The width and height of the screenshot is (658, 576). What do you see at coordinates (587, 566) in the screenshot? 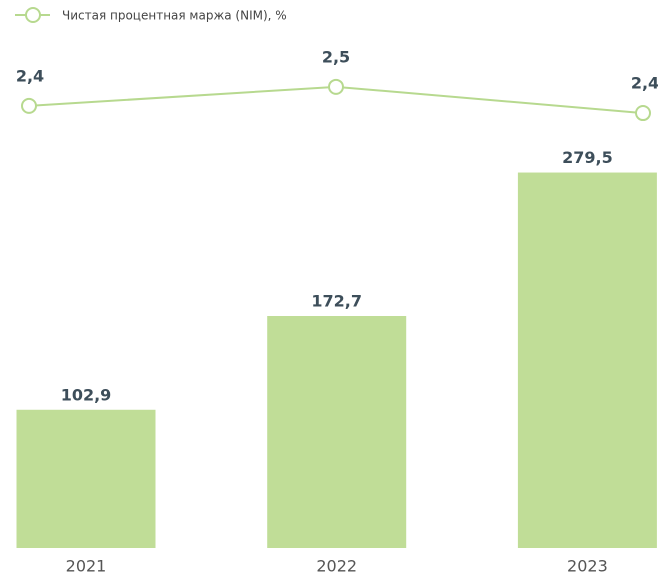
I see `x-tick-label: 2023` at bounding box center [587, 566].